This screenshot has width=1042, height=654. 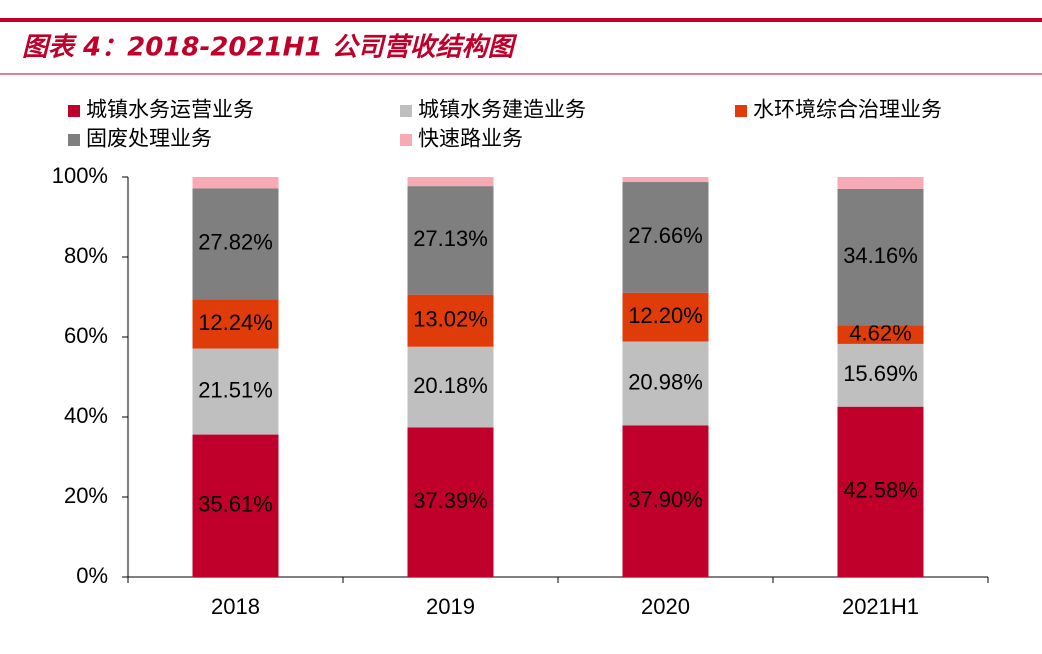 I want to click on data-label: 15.69%, so click(x=880, y=373).